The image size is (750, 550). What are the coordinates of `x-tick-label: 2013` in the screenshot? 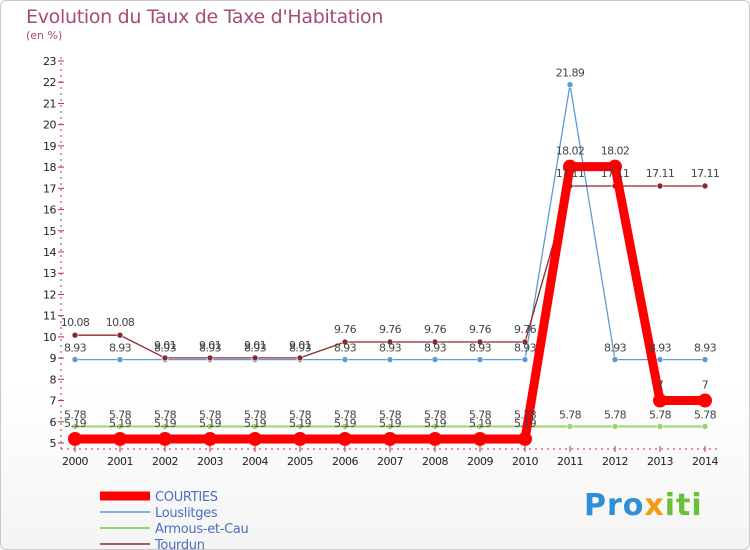 It's located at (660, 461).